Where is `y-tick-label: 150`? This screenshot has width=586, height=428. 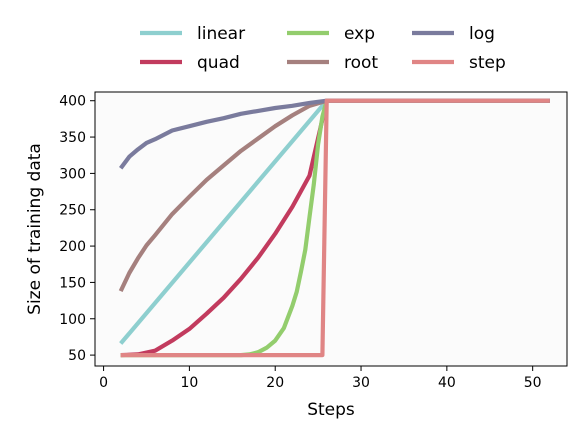 y-tick-label: 150 is located at coordinates (72, 283).